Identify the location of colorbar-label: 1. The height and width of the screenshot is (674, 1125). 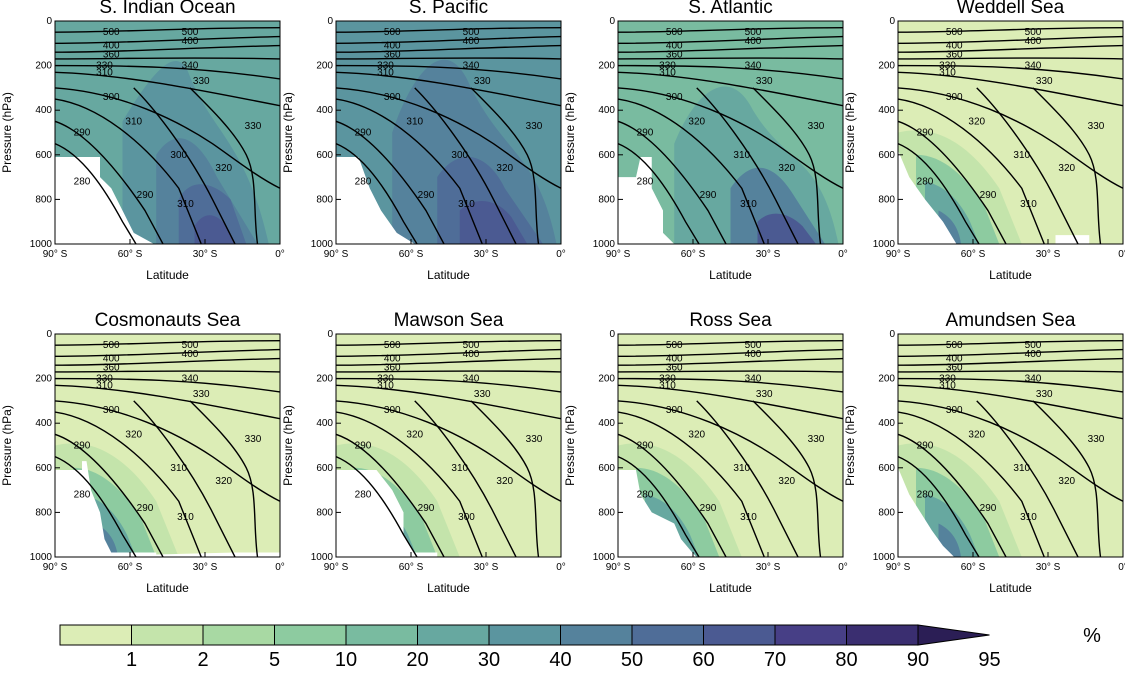
(131, 659).